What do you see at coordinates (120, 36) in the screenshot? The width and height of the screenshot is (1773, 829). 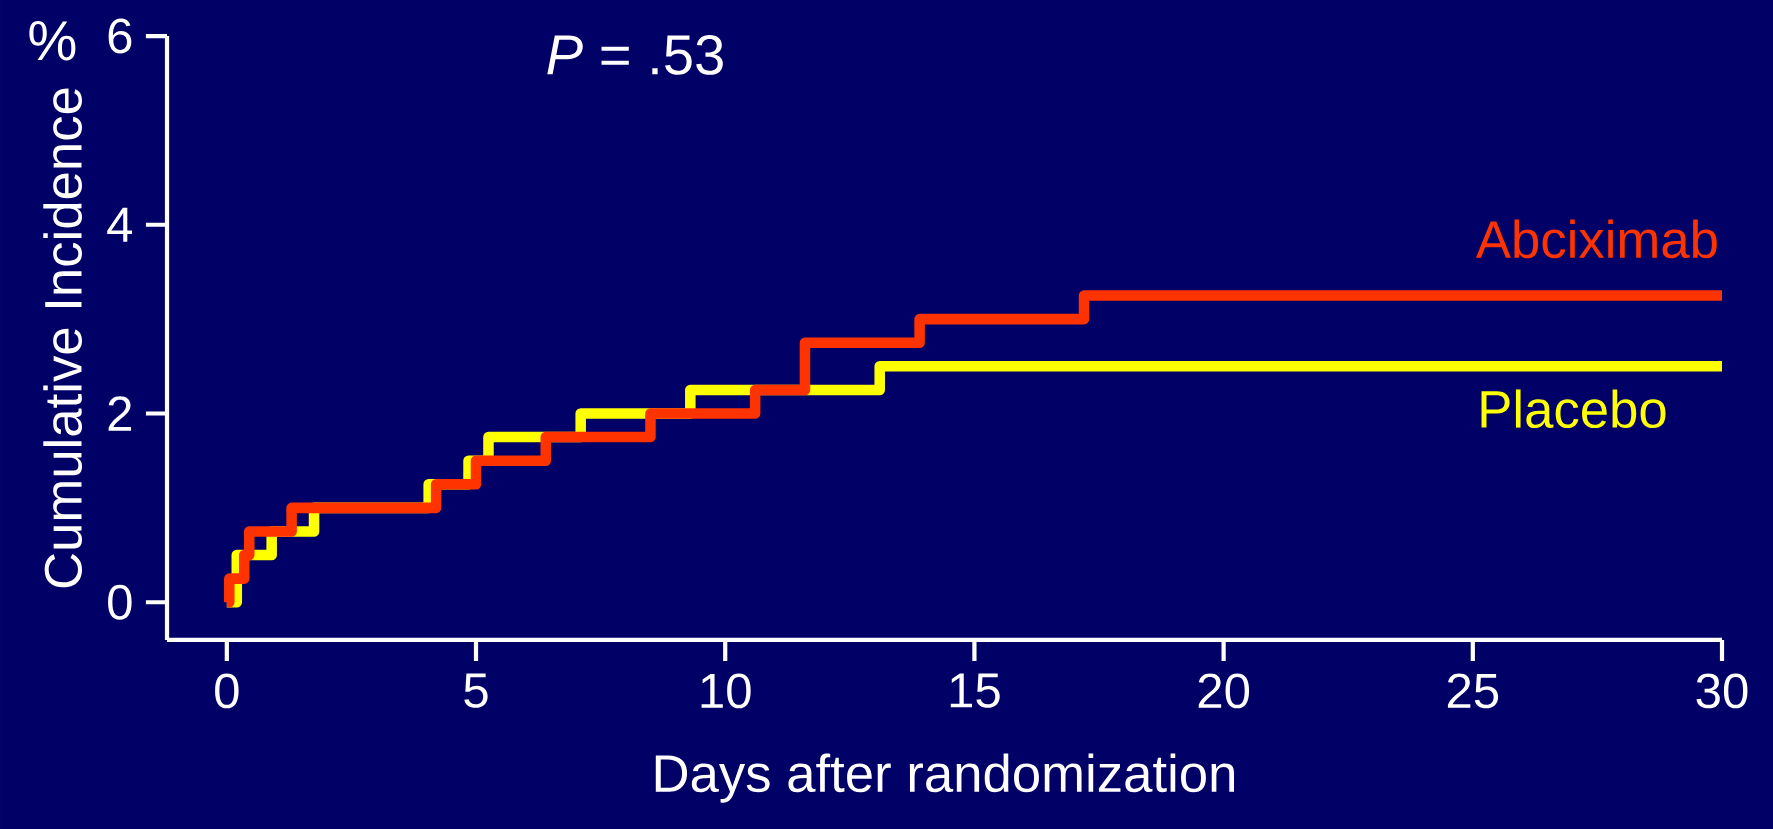 I see `y-tick-label: 6` at bounding box center [120, 36].